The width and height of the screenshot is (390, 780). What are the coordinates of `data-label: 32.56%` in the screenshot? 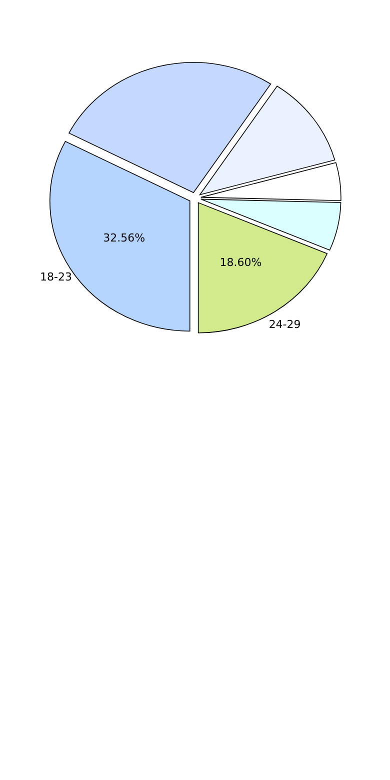 It's located at (124, 238).